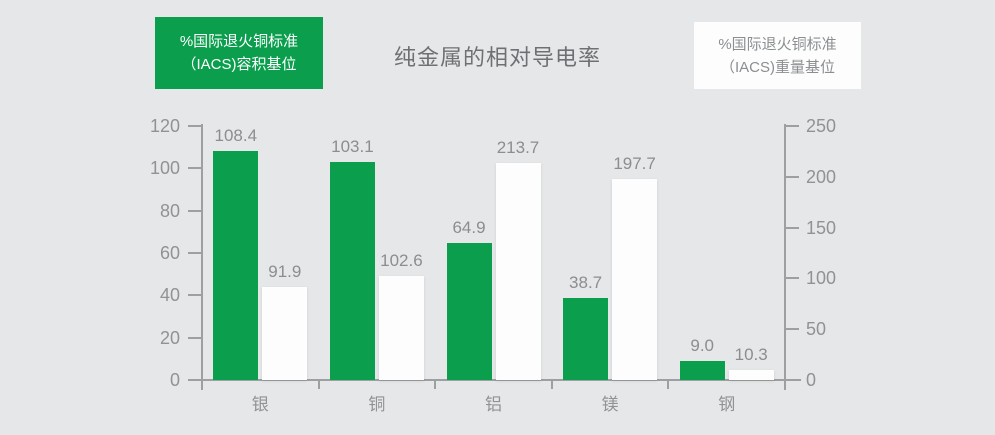  What do you see at coordinates (586, 283) in the screenshot?
I see `bar-value-label: 38.7` at bounding box center [586, 283].